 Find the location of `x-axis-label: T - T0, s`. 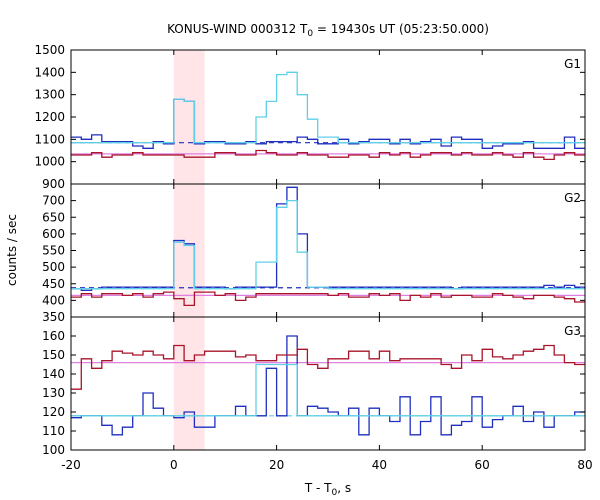

x-axis-label: T - T0, s is located at coordinates (327, 489).